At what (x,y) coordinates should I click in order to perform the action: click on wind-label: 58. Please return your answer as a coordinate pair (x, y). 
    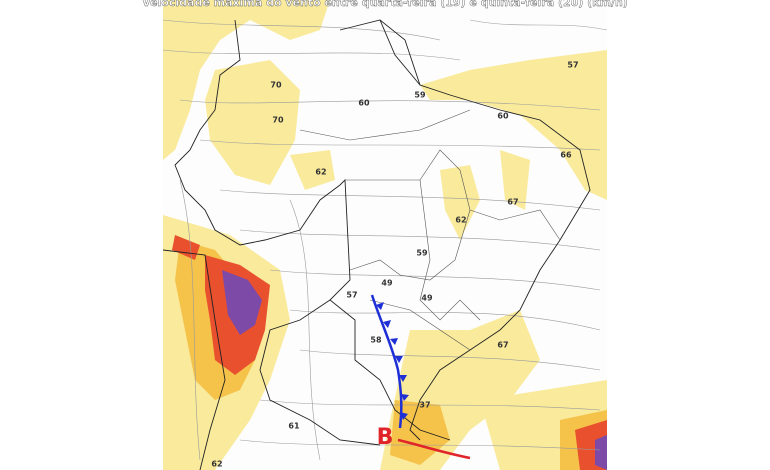
    Looking at the image, I should click on (376, 340).